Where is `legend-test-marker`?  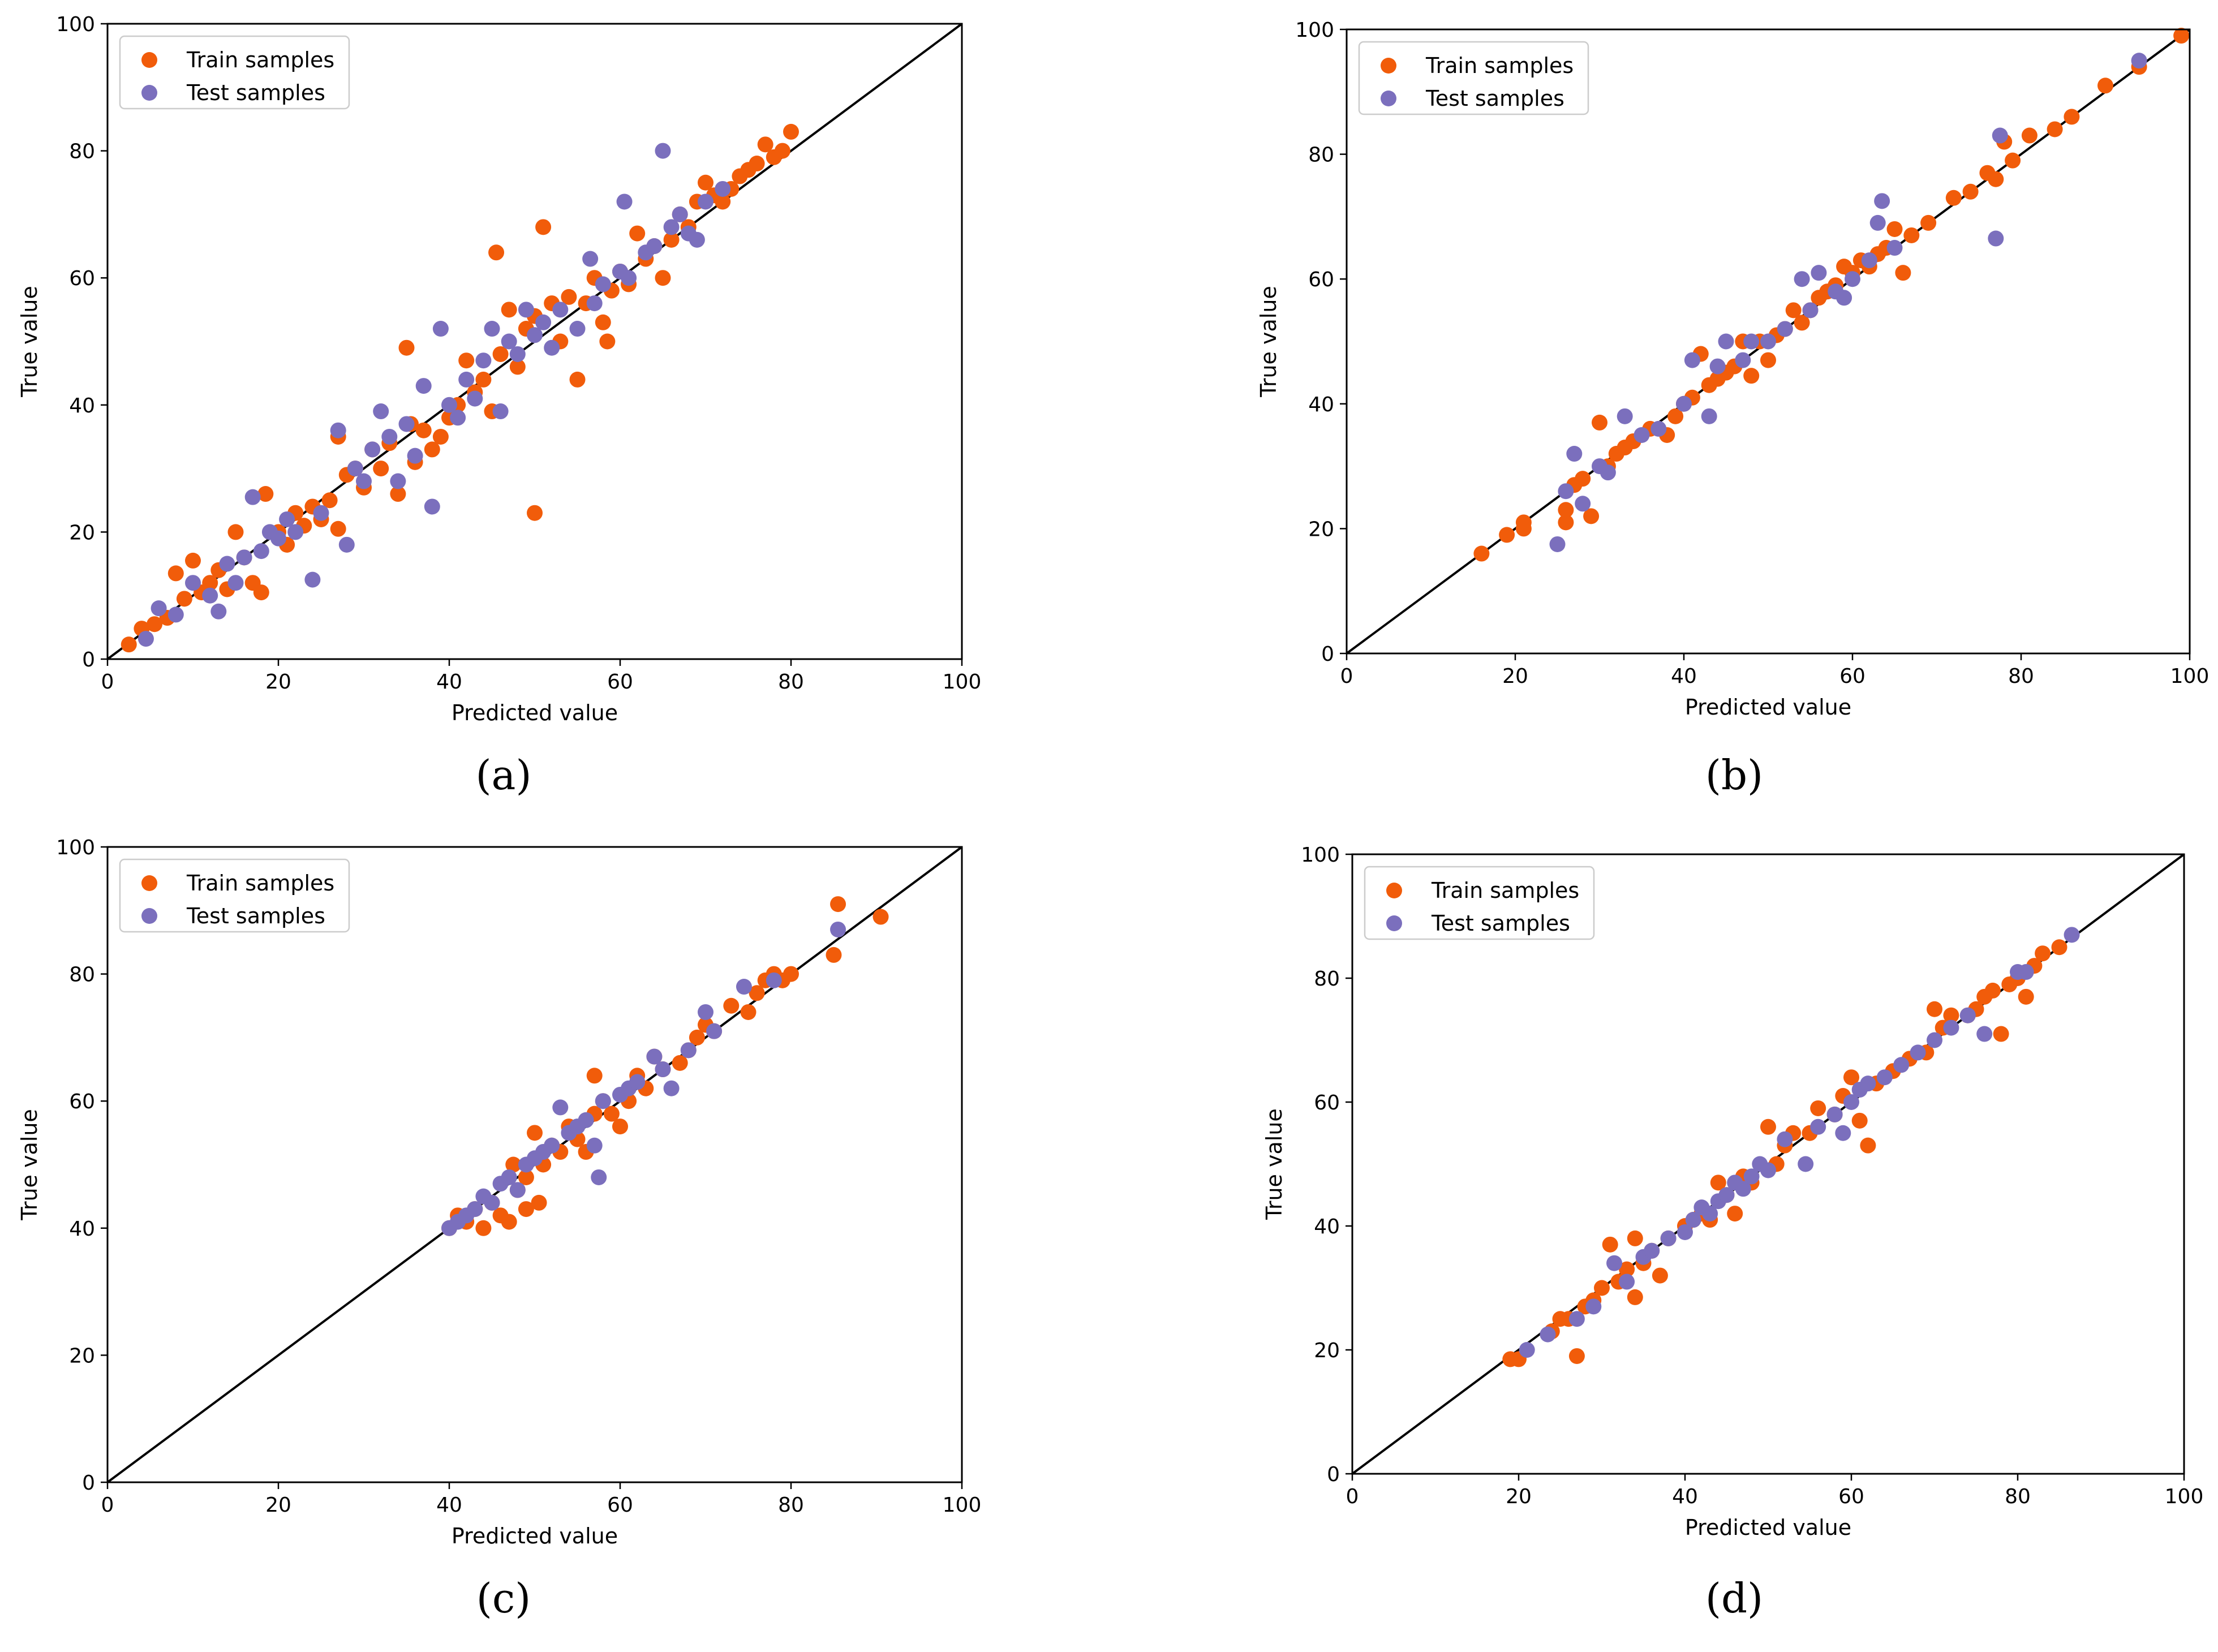
legend-test-marker is located at coordinates (1394, 923).